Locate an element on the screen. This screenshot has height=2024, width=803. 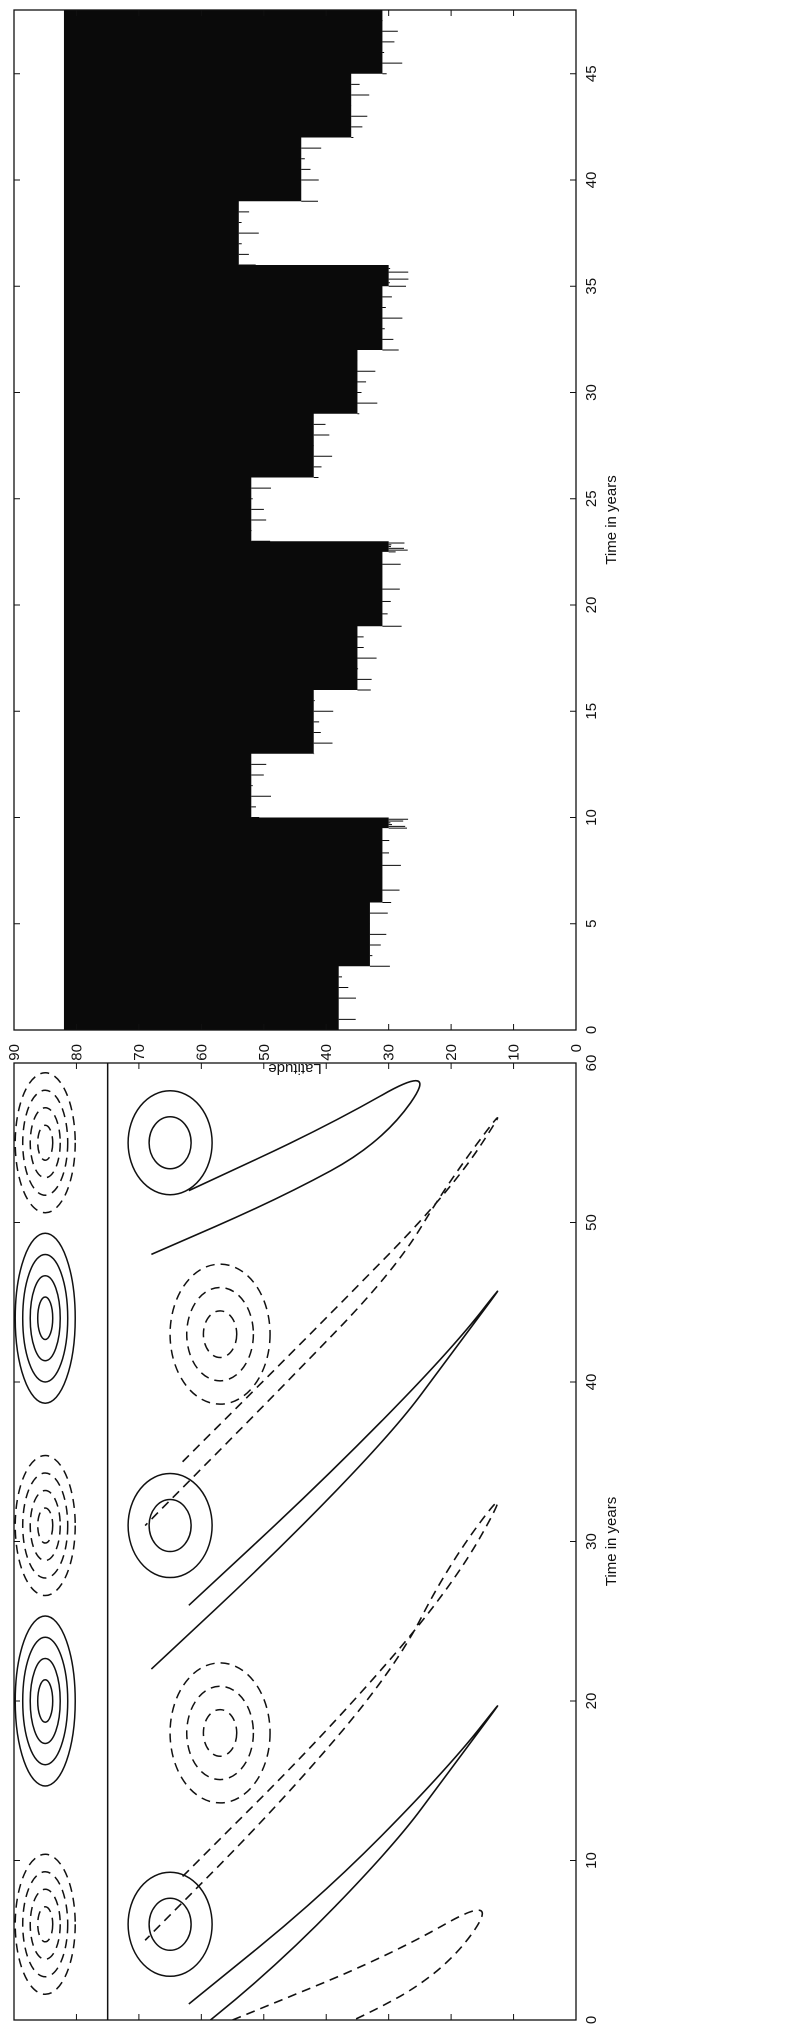
time-tick-label: 50 is located at coordinates (591, 1222).